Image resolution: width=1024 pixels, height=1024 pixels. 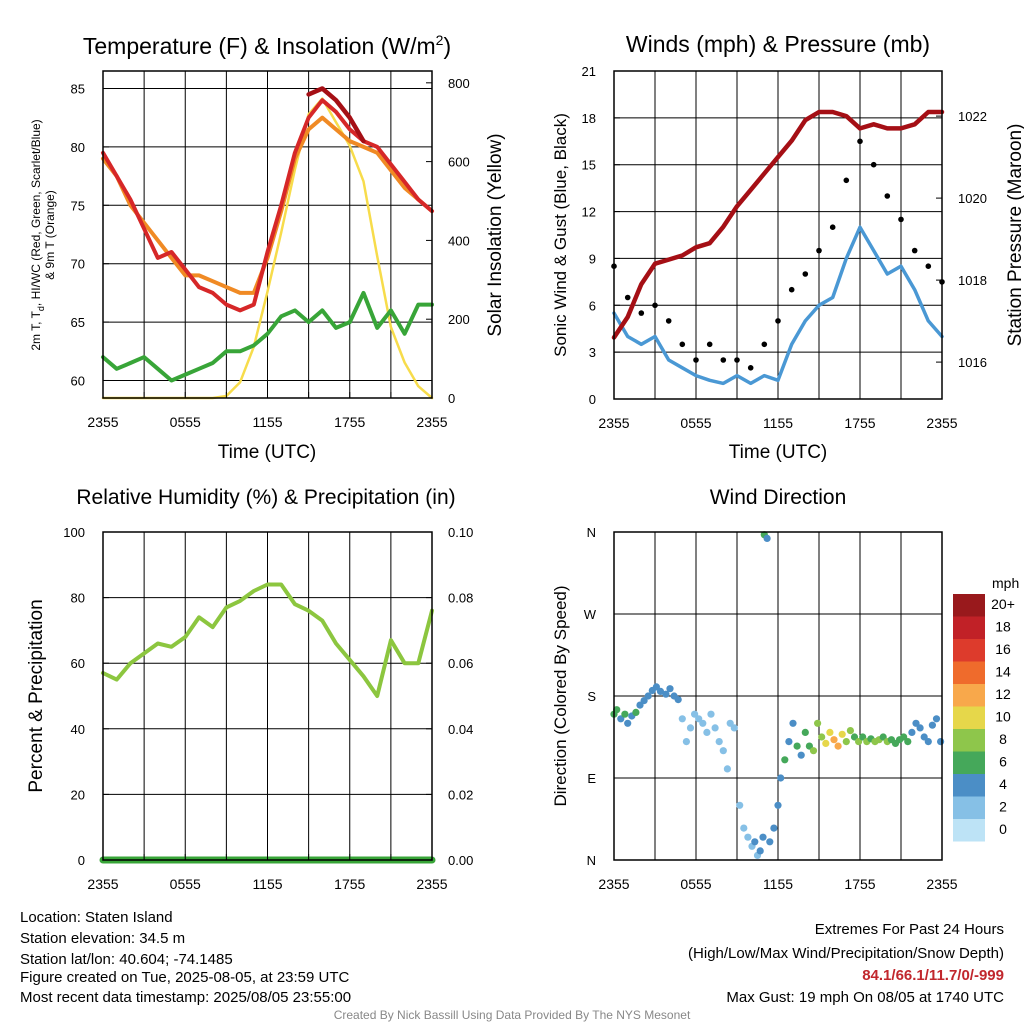 What do you see at coordinates (560, 235) in the screenshot?
I see `winds-y-axis-label: Sonic Wind & Gust (Blue, Black)` at bounding box center [560, 235].